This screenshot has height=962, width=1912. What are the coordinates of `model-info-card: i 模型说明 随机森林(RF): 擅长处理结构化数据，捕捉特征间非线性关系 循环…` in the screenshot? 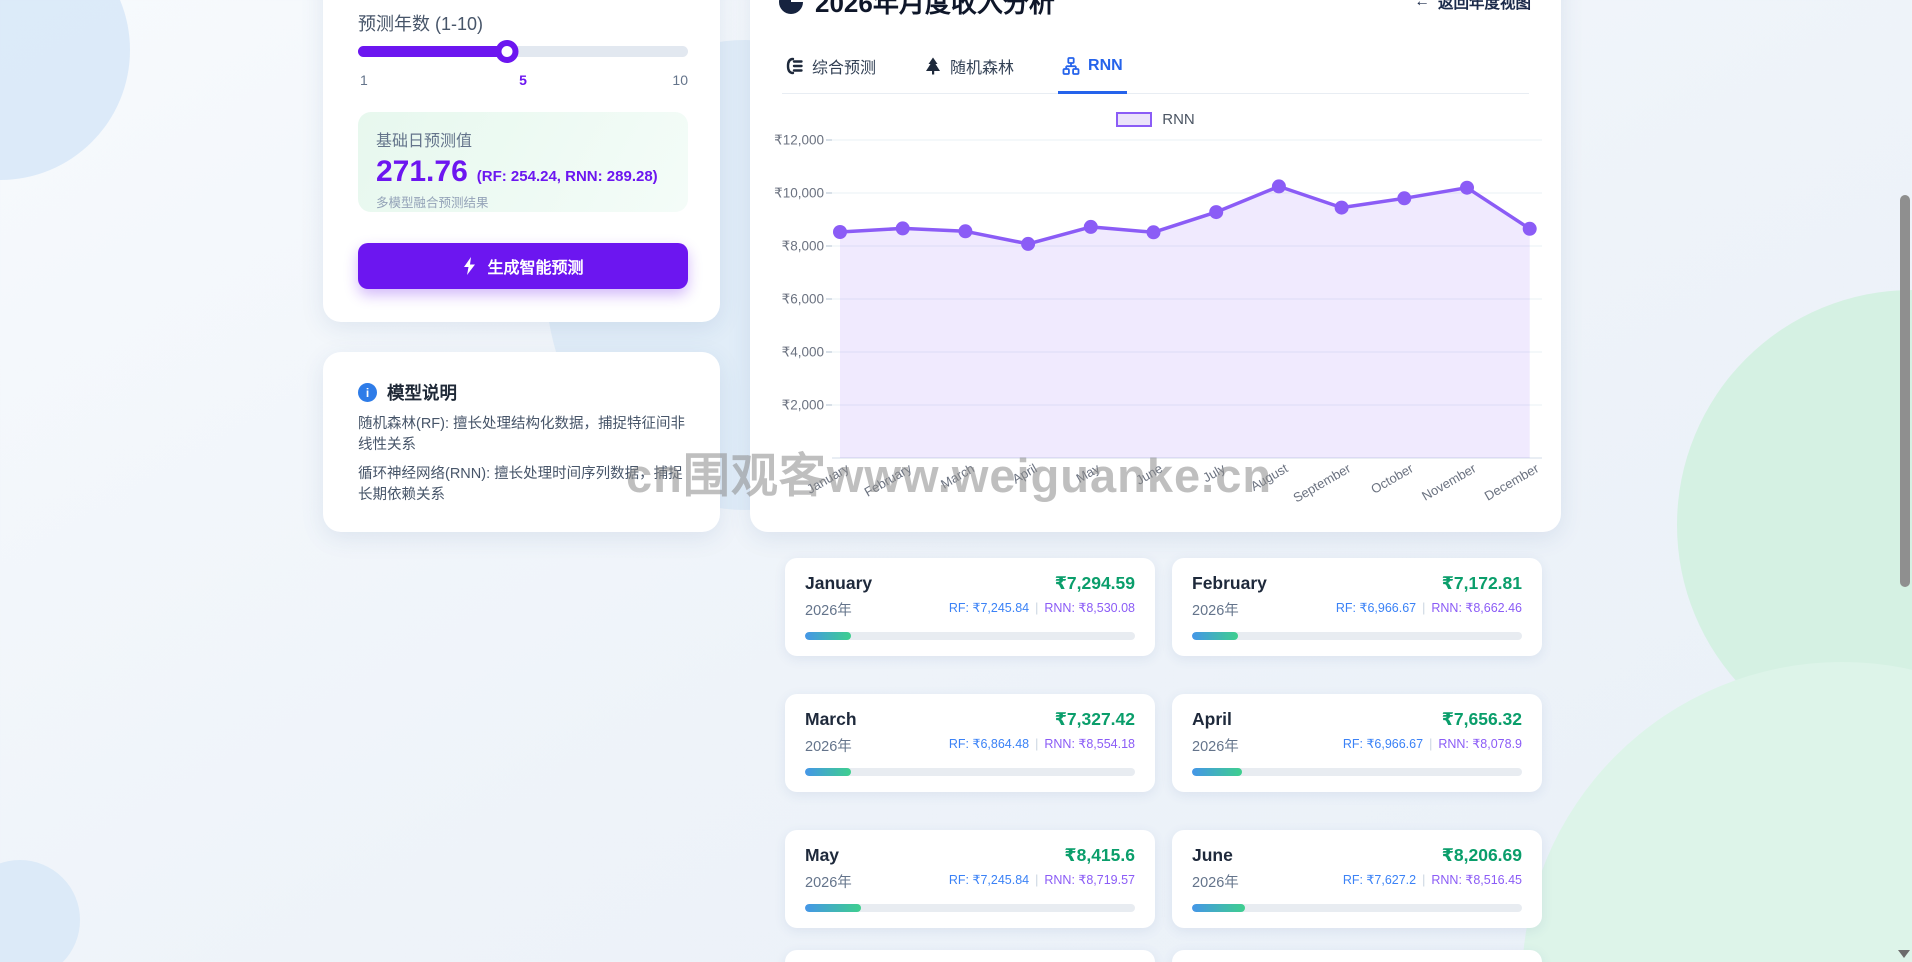 It's located at (521, 442).